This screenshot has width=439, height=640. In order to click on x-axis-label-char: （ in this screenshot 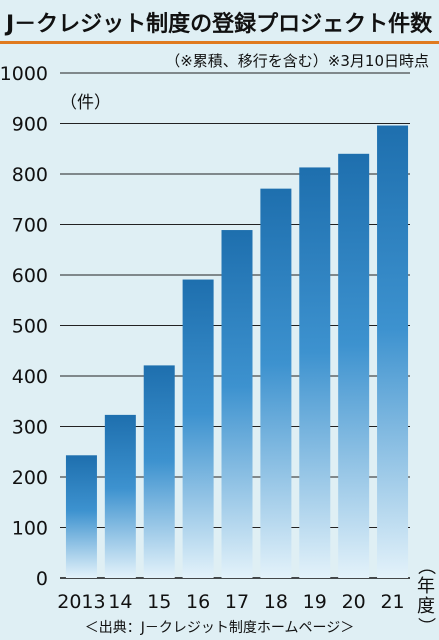, I will do `click(425, 566)`.